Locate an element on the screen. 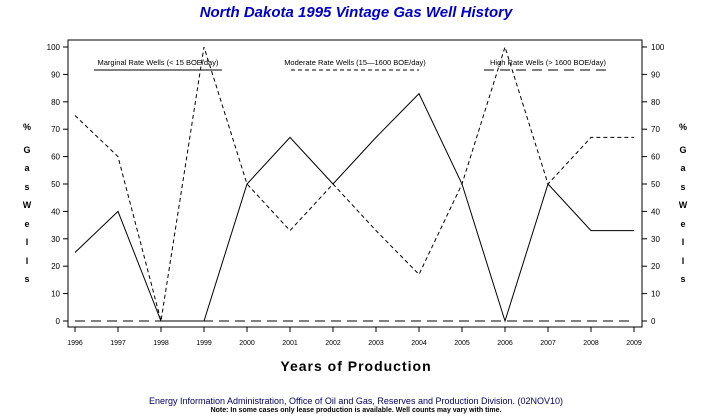  x-tick-label: 2002 is located at coordinates (333, 343).